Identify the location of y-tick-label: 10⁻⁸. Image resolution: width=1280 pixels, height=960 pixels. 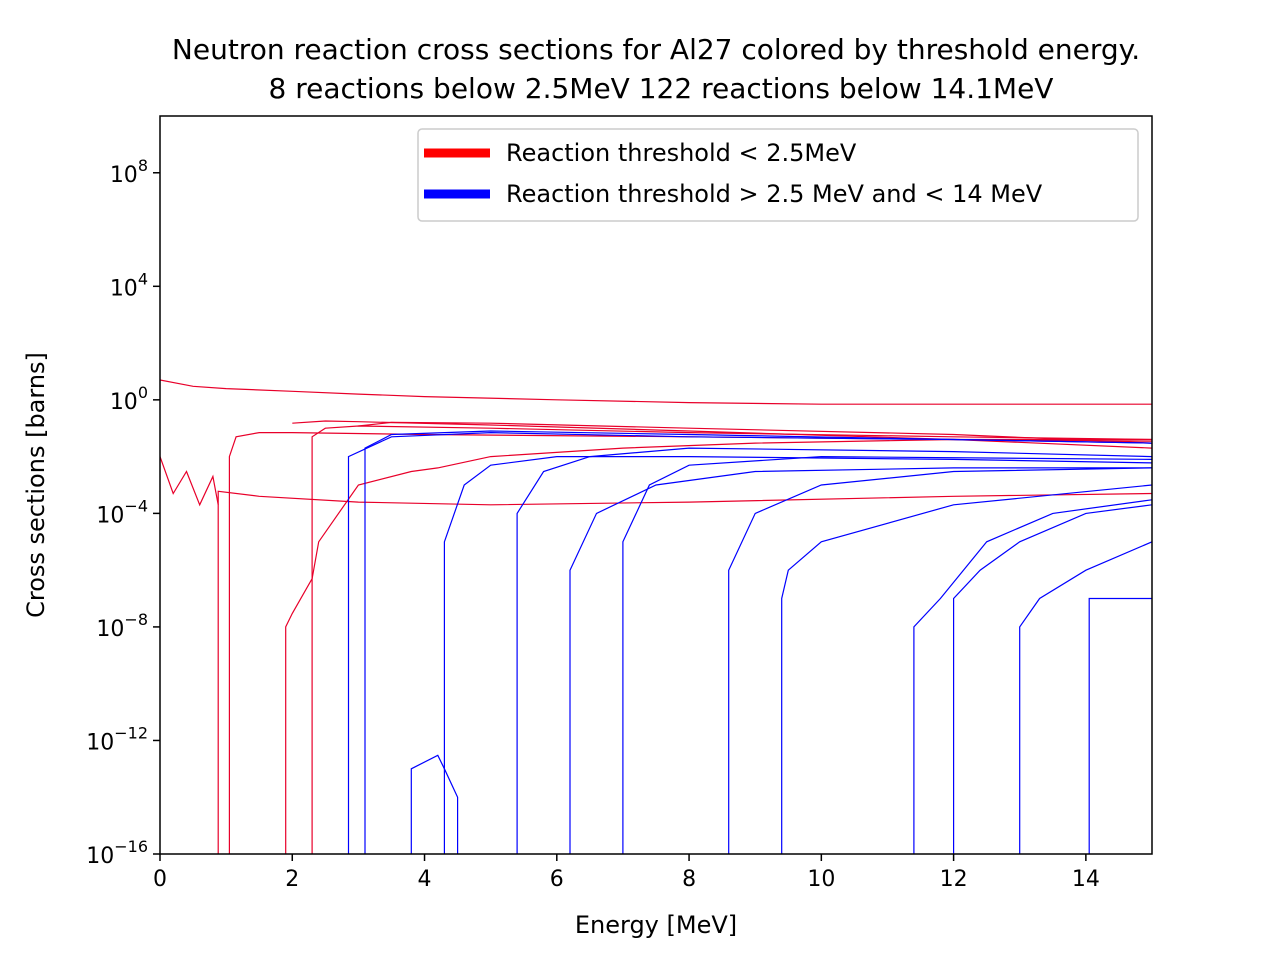
(122, 626).